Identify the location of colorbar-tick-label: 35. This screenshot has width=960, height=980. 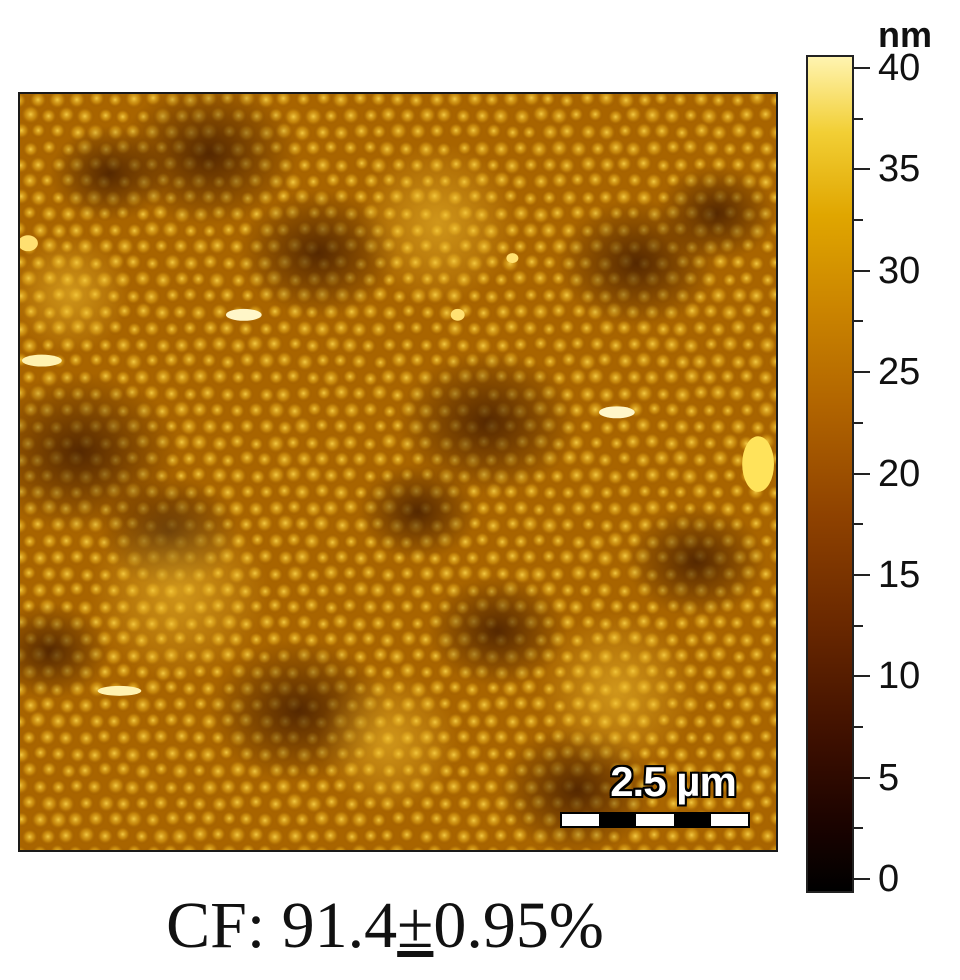
(899, 169).